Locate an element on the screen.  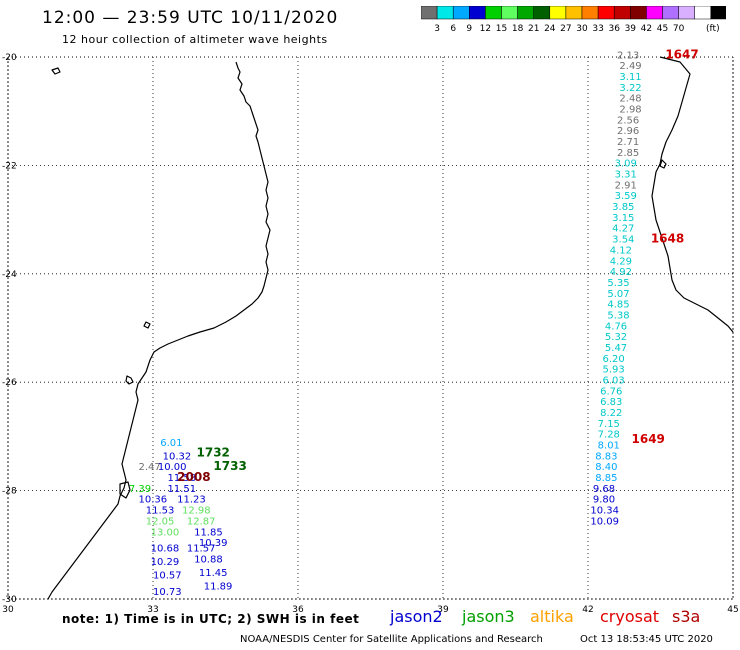
wave-height-value: 11.89 is located at coordinates (218, 586).